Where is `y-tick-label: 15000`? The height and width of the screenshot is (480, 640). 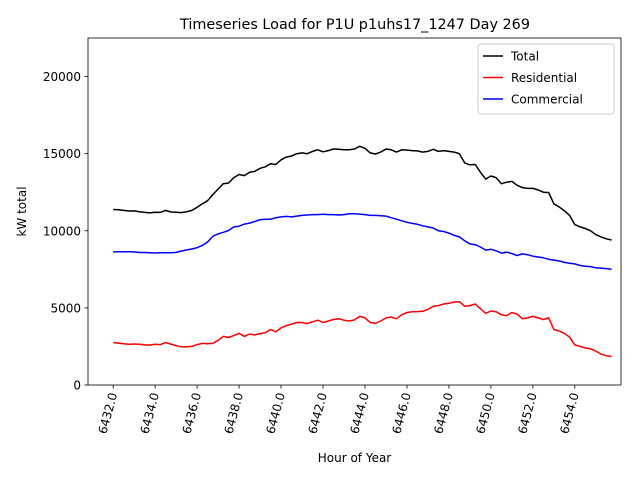 y-tick-label: 15000 is located at coordinates (62, 154).